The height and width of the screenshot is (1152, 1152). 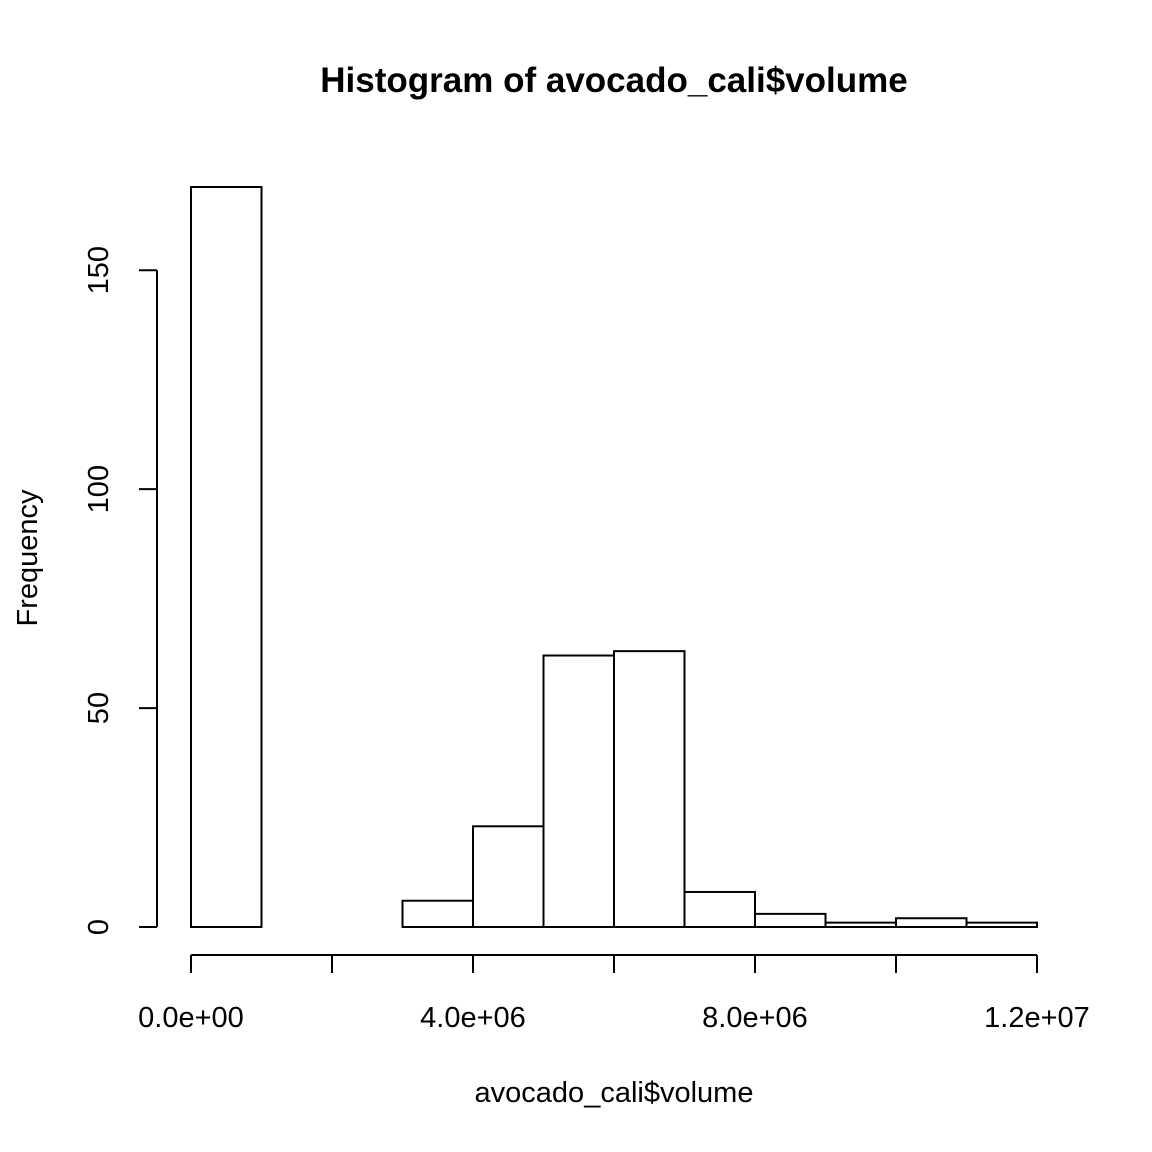 What do you see at coordinates (613, 80) in the screenshot?
I see `chart-title: Histogram of avocado_cali$volume` at bounding box center [613, 80].